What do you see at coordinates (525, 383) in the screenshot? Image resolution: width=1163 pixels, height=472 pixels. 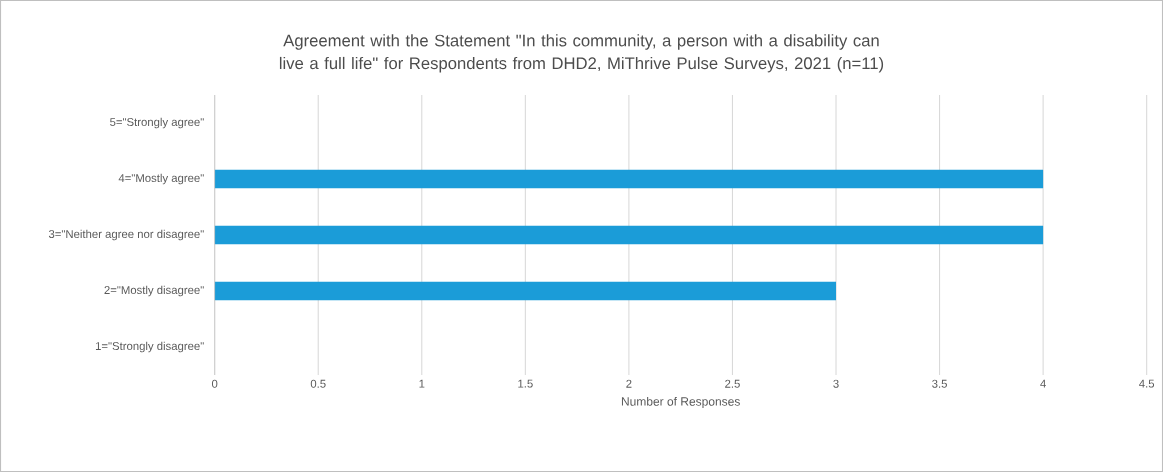 I see `x-tick-label: 1.5` at bounding box center [525, 383].